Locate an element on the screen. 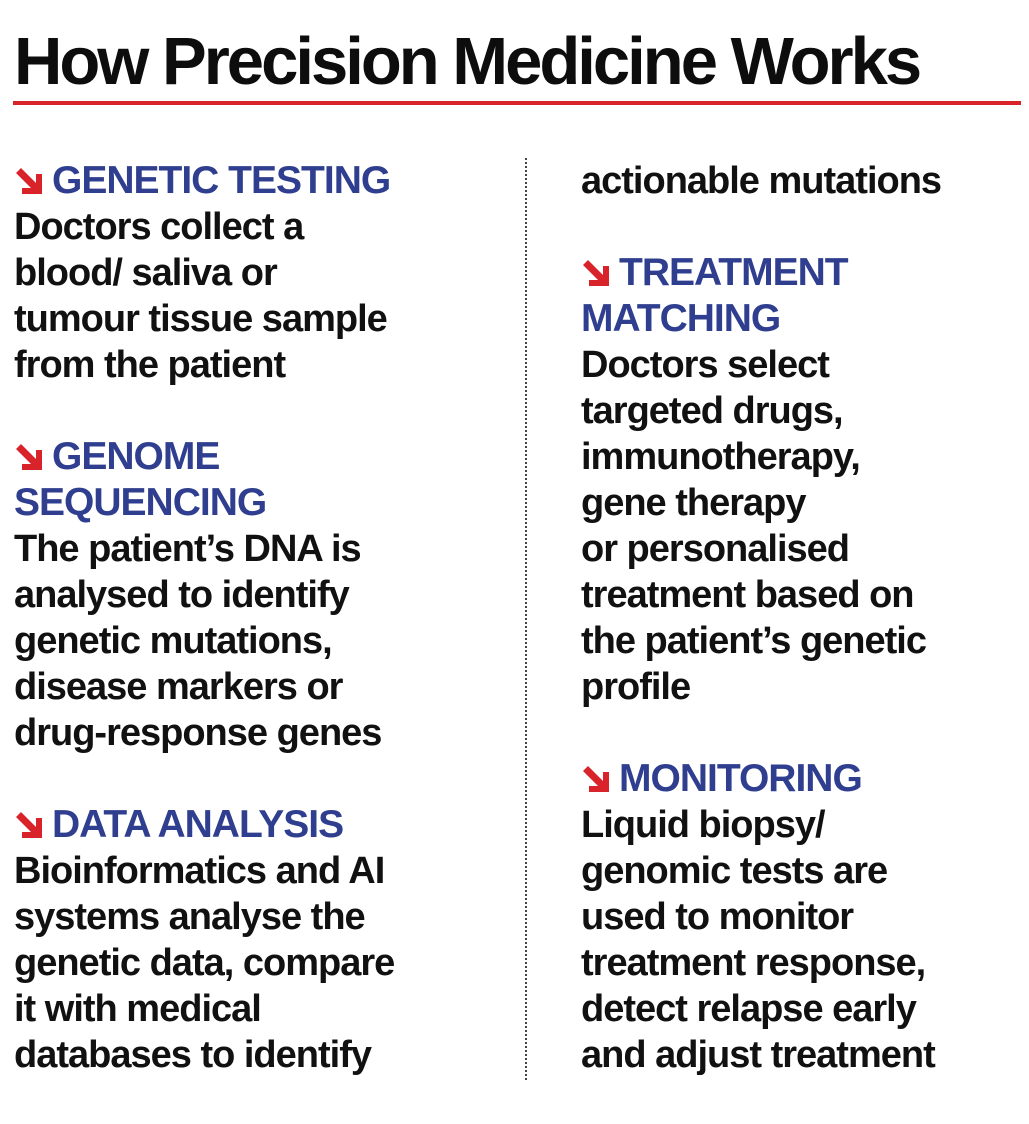 This screenshot has height=1124, width=1029. body-line: targeted drugs, is located at coordinates (712, 411).